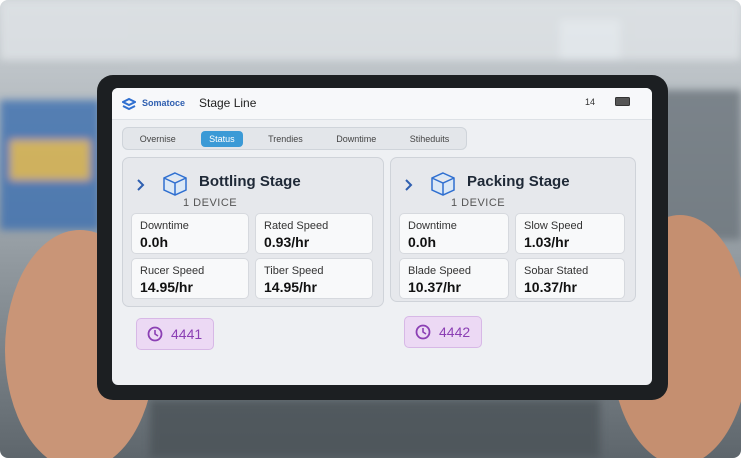 This screenshot has width=741, height=458. I want to click on battery-icon, so click(622, 101).